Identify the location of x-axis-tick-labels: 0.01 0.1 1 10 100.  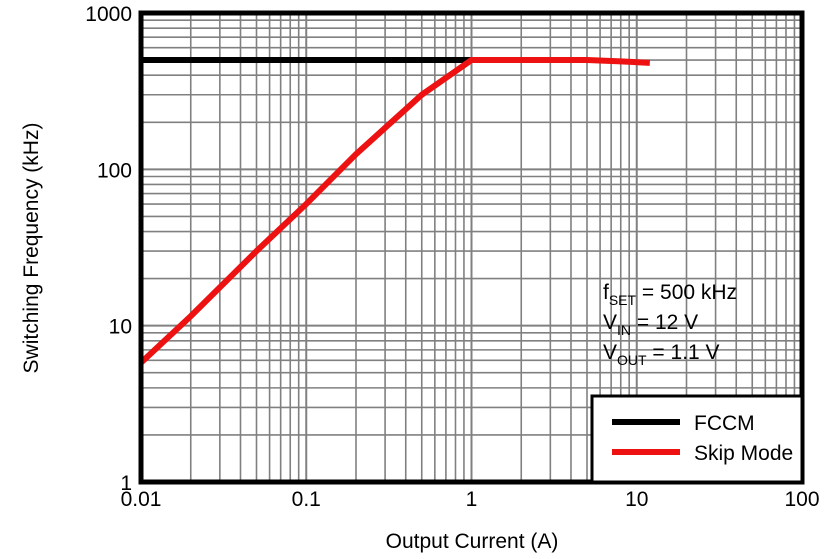
(470, 499).